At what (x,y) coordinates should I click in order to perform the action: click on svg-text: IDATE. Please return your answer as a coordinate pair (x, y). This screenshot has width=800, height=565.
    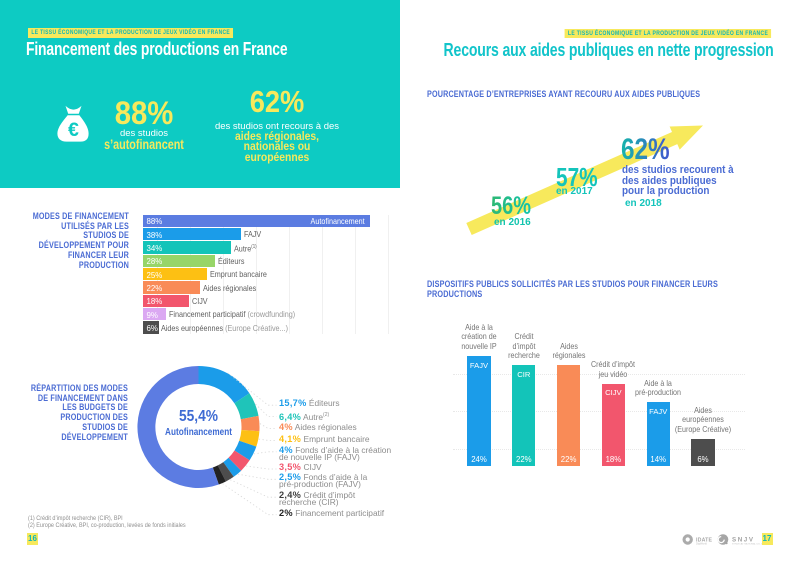
    Looking at the image, I should click on (704, 540).